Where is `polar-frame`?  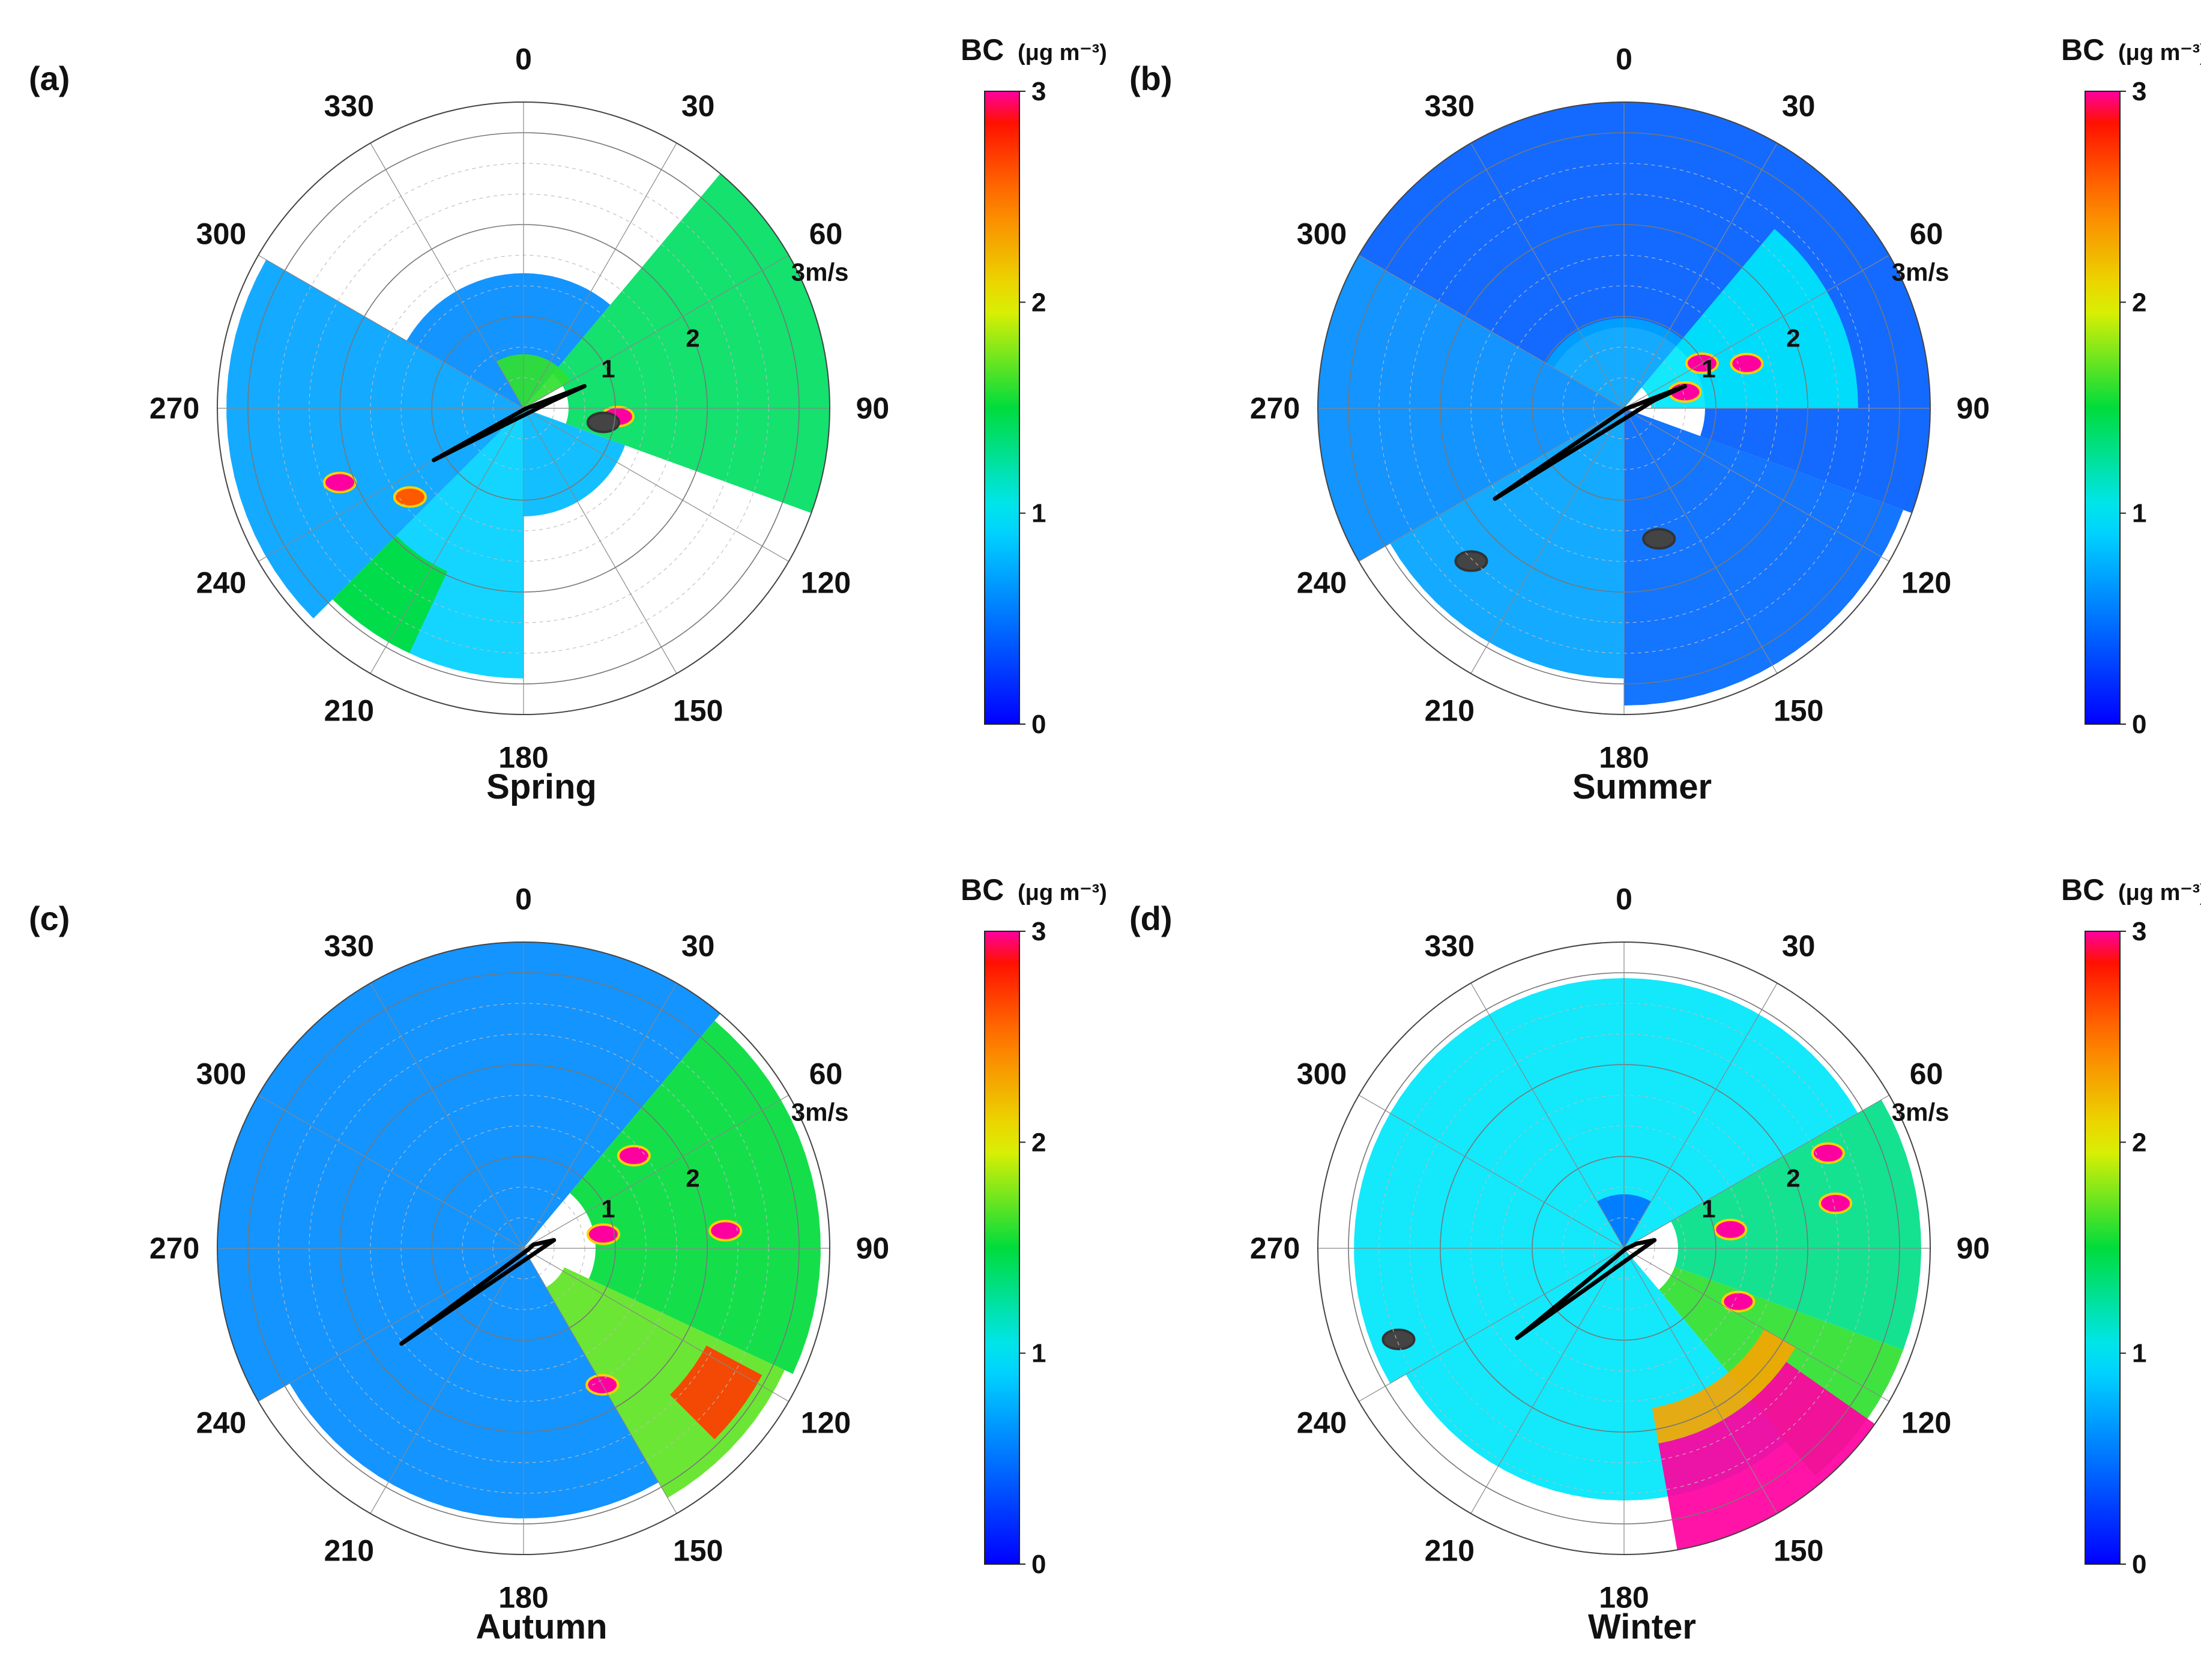 polar-frame is located at coordinates (1624, 1248).